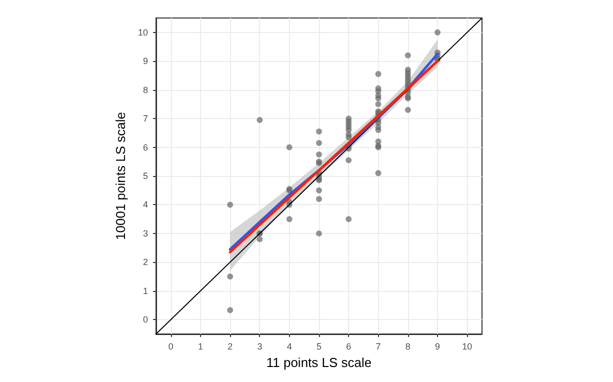 This screenshot has width=613, height=382. Describe the element at coordinates (143, 32) in the screenshot. I see `y-tick-label: 10` at that location.